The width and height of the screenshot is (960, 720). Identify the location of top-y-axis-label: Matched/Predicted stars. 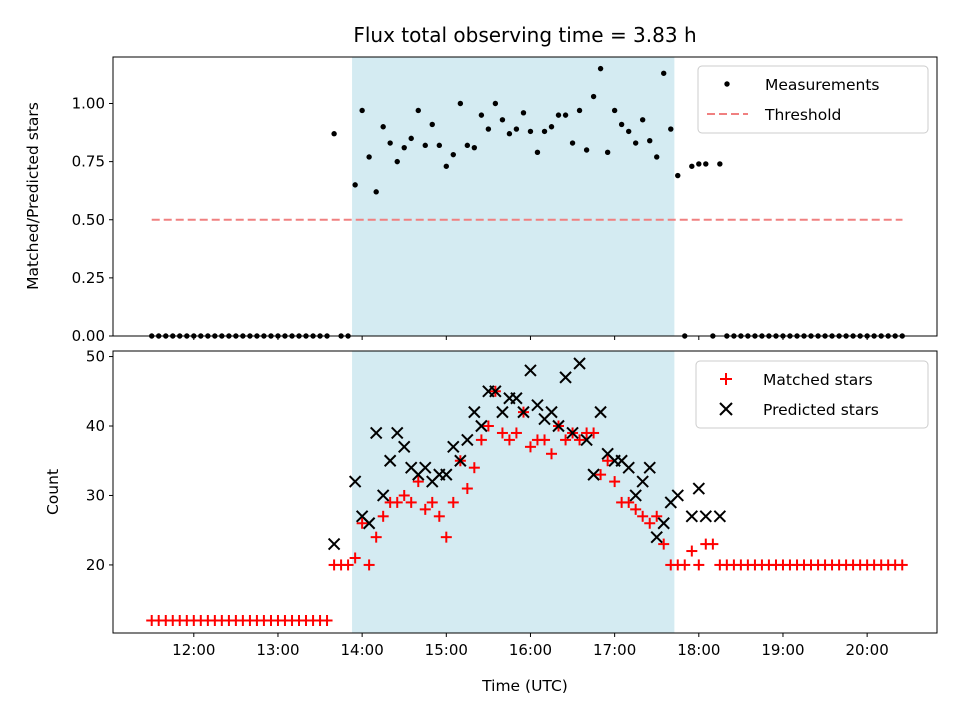
(33, 196).